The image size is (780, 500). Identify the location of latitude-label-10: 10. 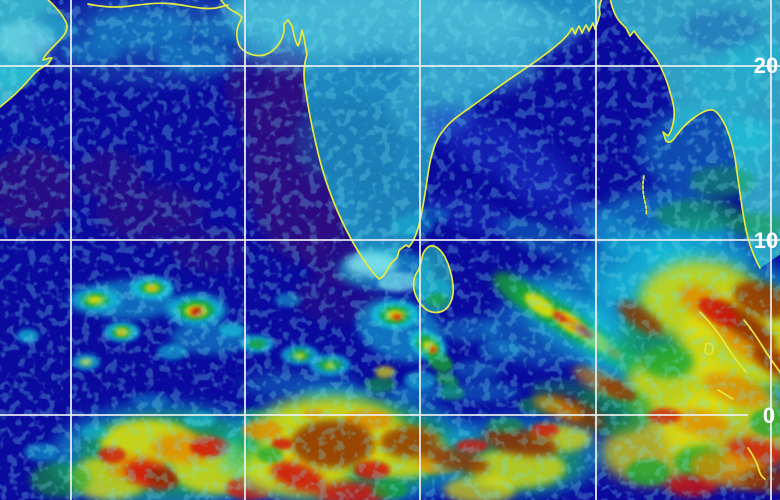
(766, 240).